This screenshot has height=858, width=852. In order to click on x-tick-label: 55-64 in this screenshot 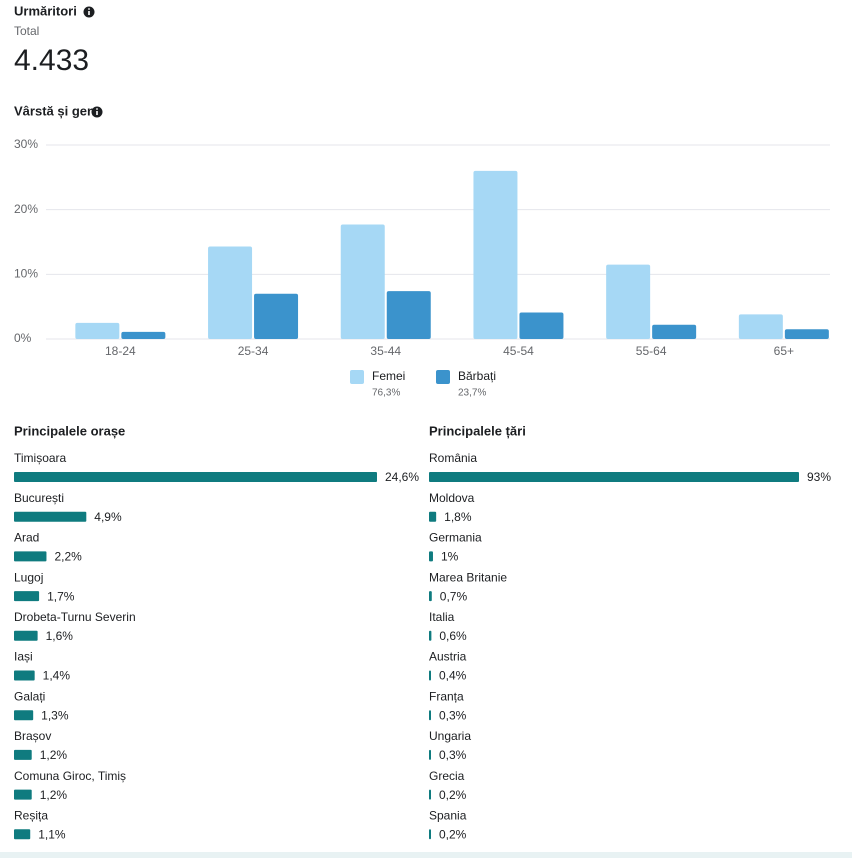, I will do `click(651, 351)`.